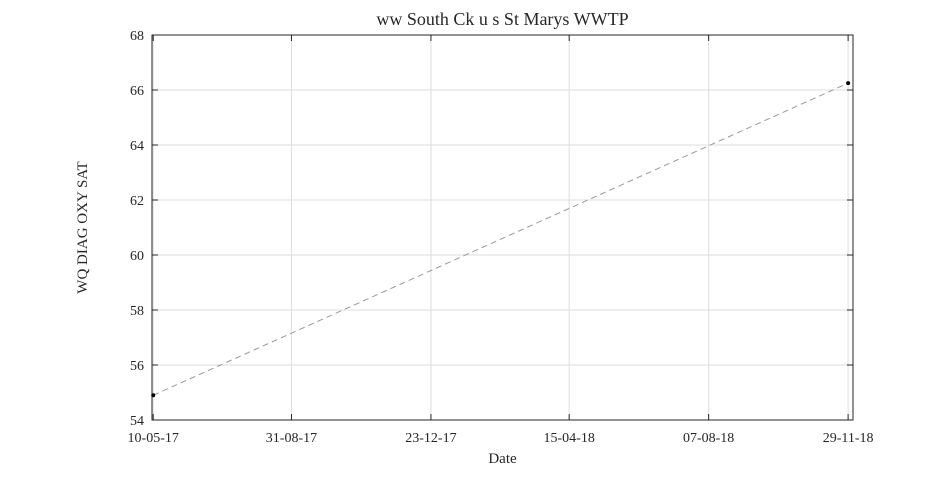 The width and height of the screenshot is (945, 477). What do you see at coordinates (291, 438) in the screenshot?
I see `x-tick-label: 31-08-17` at bounding box center [291, 438].